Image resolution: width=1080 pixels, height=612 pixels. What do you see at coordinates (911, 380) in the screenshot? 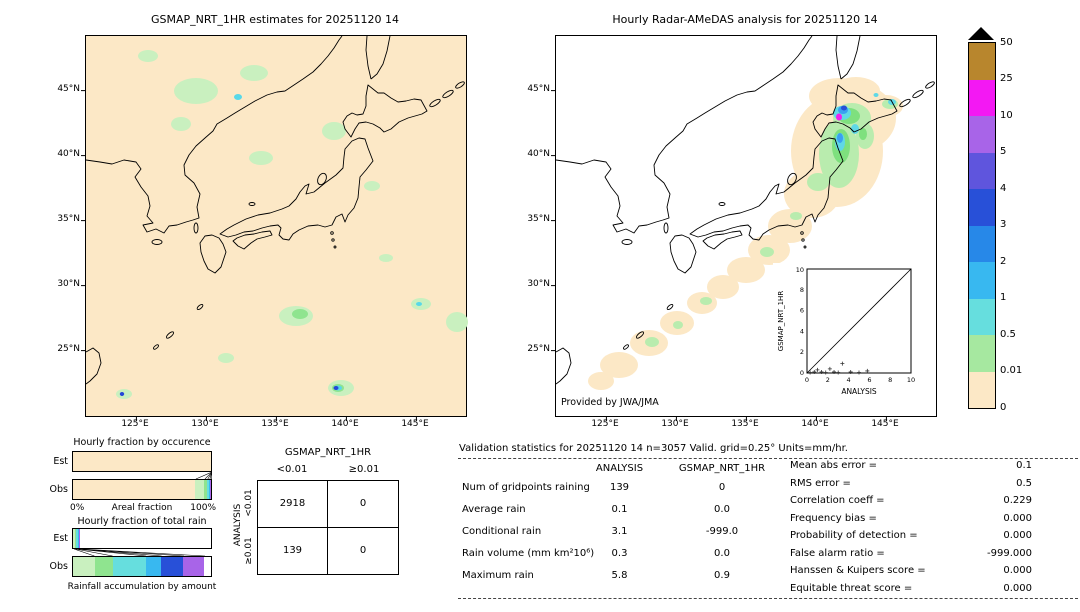
I see `svg-text: 10` at bounding box center [911, 380].